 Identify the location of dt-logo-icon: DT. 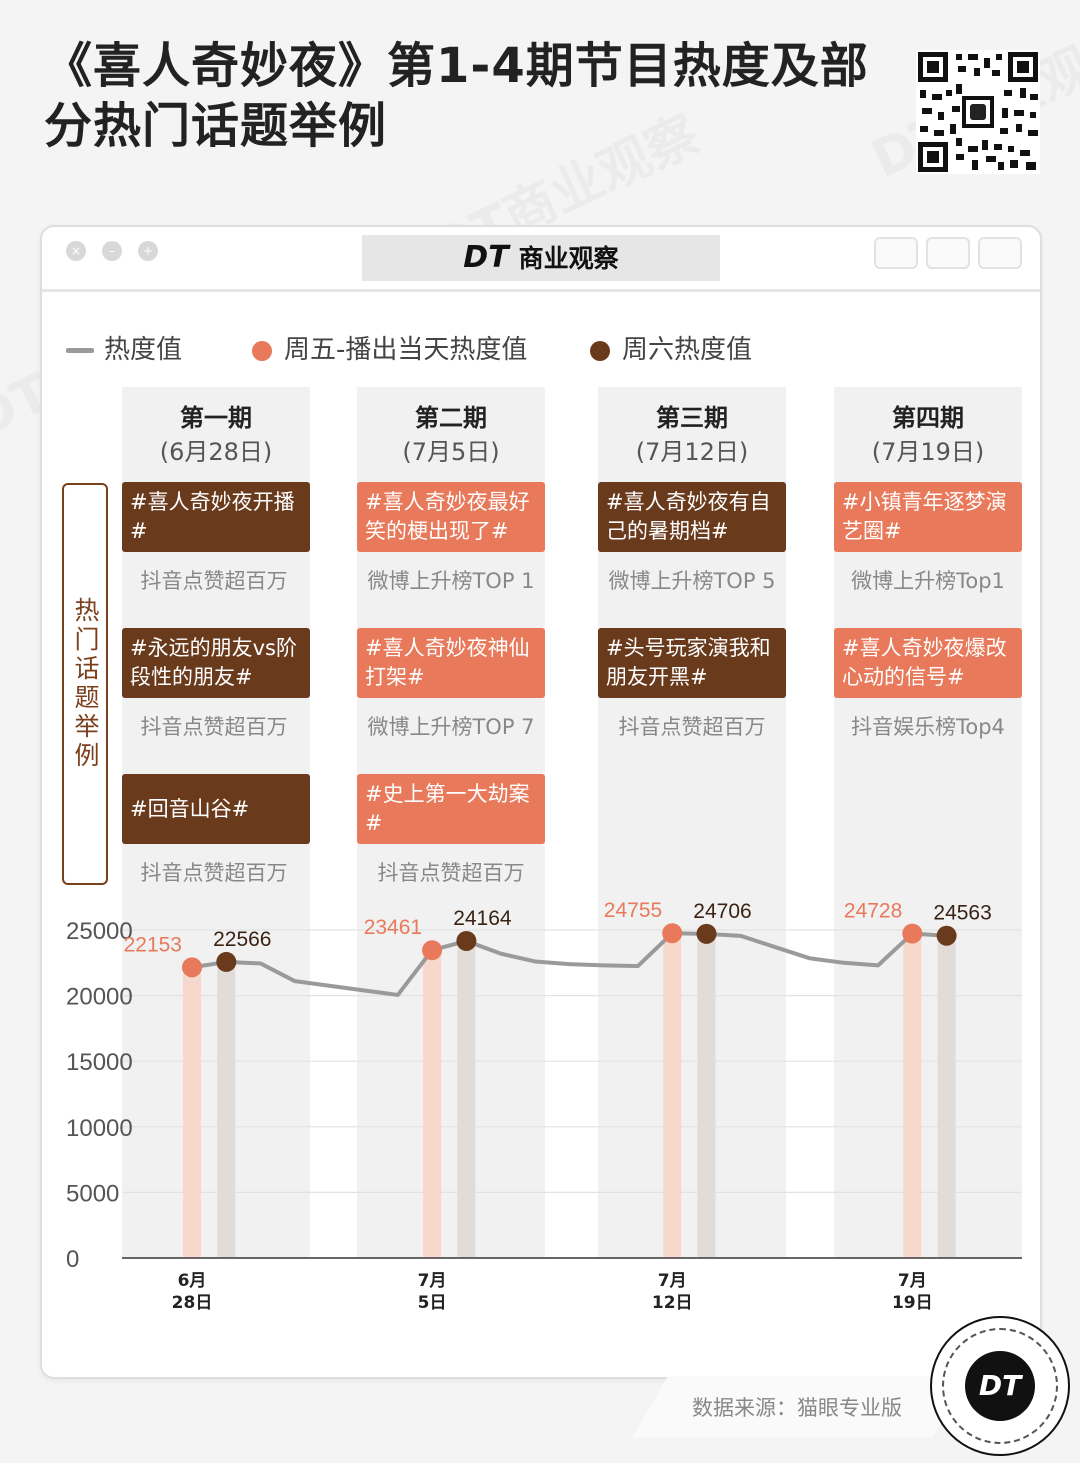
(1000, 1386).